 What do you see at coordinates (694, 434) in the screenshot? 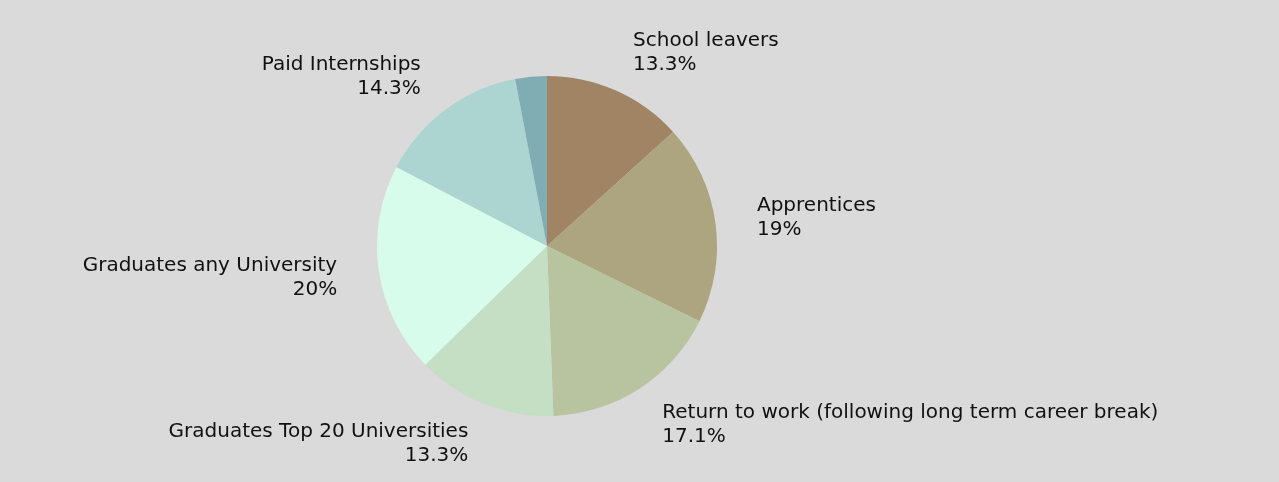
I see `data-label: 17.1%` at bounding box center [694, 434].